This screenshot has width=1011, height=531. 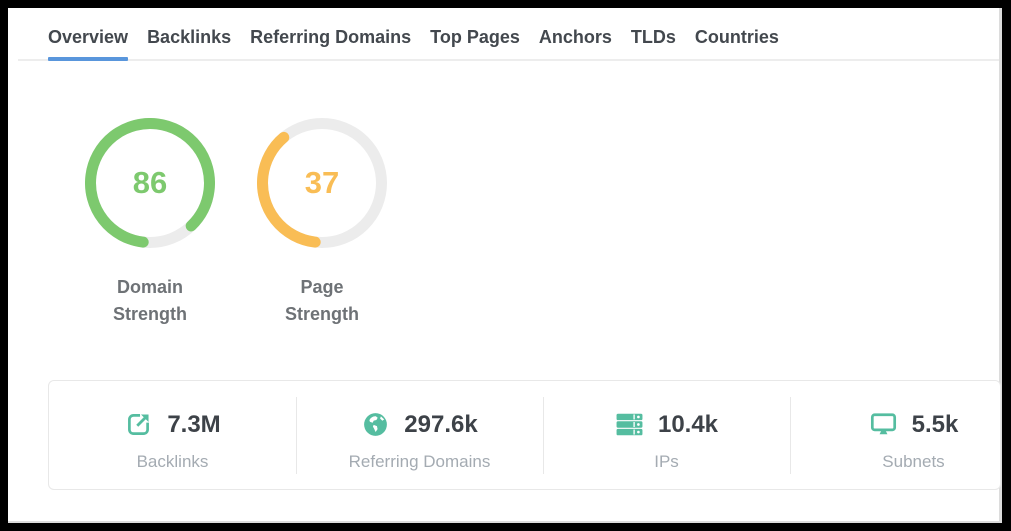 What do you see at coordinates (688, 424) in the screenshot?
I see `stat-value: 10.4k` at bounding box center [688, 424].